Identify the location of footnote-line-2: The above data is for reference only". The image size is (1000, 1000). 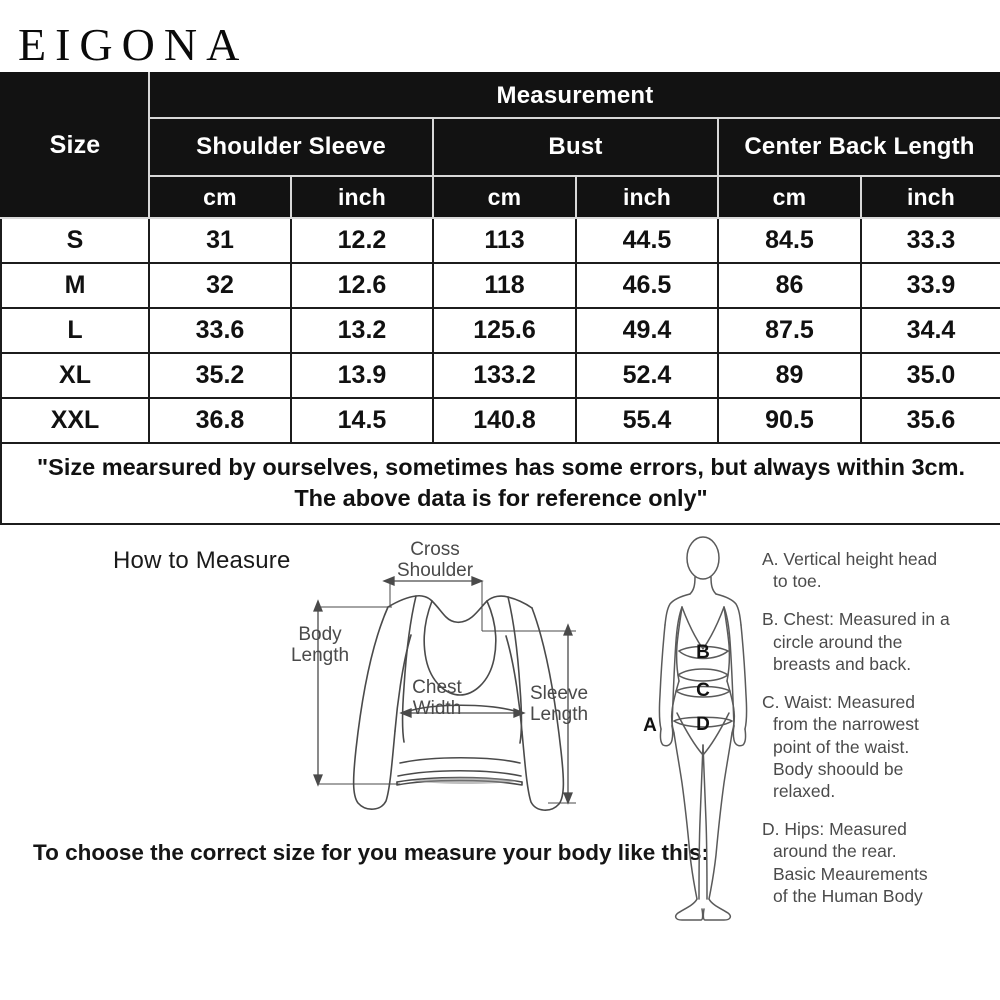
(501, 497).